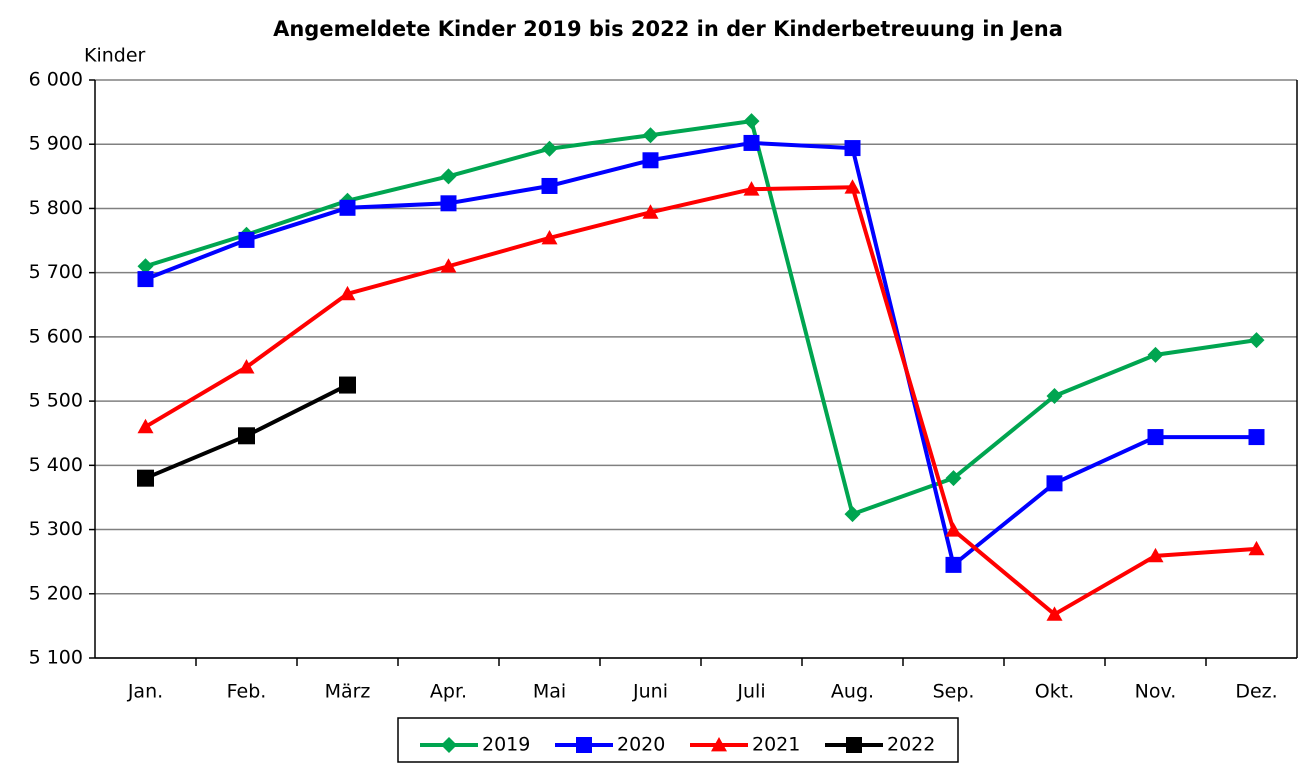  Describe the element at coordinates (56, 529) in the screenshot. I see `y-tick-label: 5 300` at that location.